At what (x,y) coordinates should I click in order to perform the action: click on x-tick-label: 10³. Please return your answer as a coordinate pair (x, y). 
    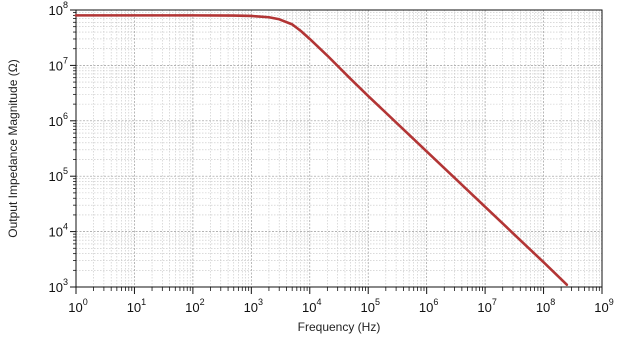
    Looking at the image, I should click on (253, 306).